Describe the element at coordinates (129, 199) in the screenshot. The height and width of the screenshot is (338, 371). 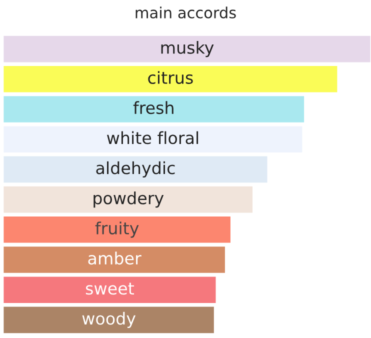
I see `y-tick-label: powdery` at that location.